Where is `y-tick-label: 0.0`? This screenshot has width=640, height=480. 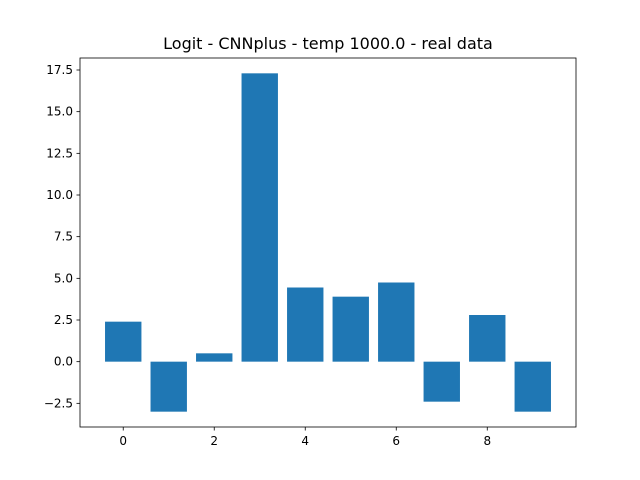 y-tick-label: 0.0 is located at coordinates (63, 362).